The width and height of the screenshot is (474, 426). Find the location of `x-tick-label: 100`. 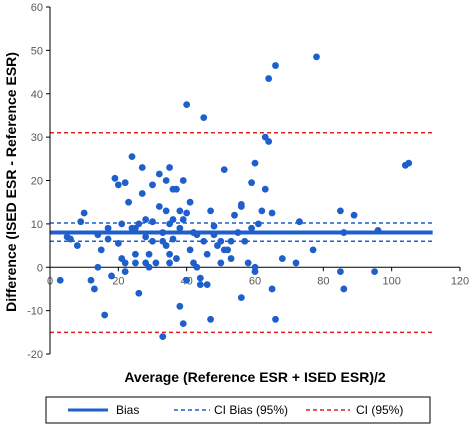

x-tick-label: 100 is located at coordinates (391, 281).